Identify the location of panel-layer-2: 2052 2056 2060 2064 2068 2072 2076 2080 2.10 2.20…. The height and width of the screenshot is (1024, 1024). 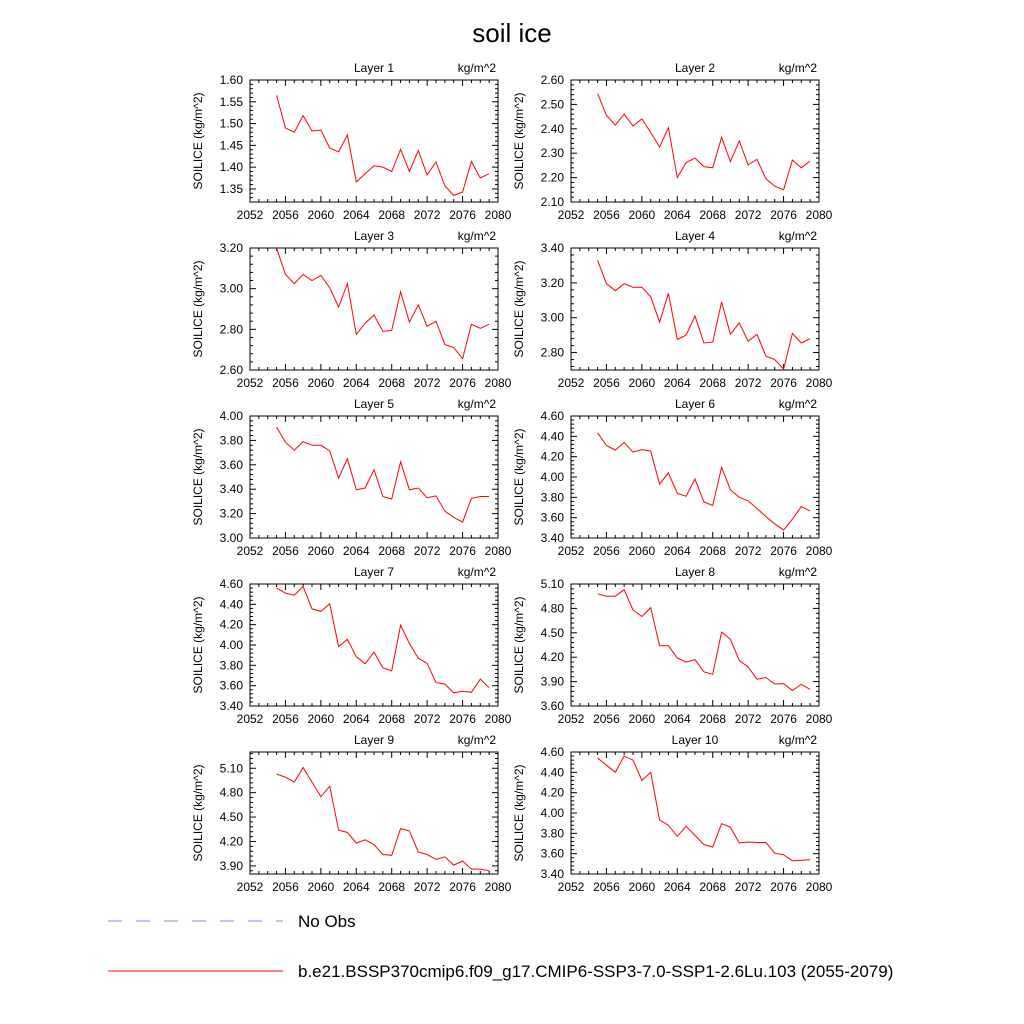
(672, 141).